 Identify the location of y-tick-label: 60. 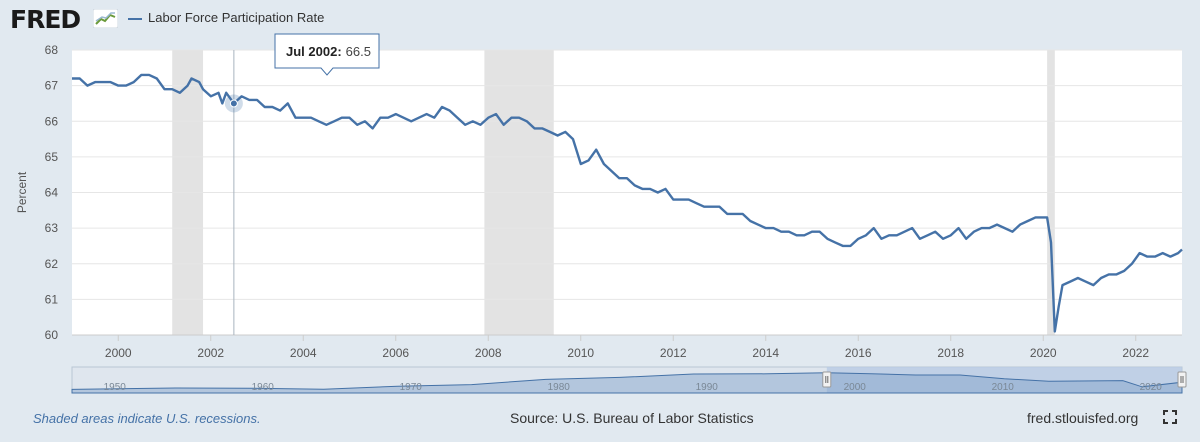
(52, 335).